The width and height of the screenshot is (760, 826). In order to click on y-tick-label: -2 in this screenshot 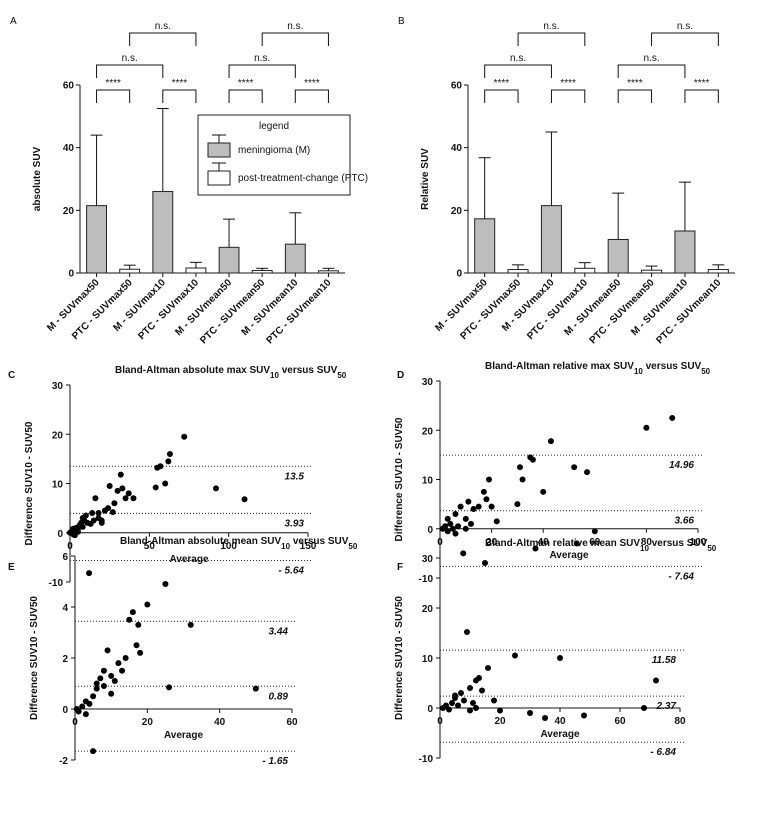, I will do `click(63, 761)`.